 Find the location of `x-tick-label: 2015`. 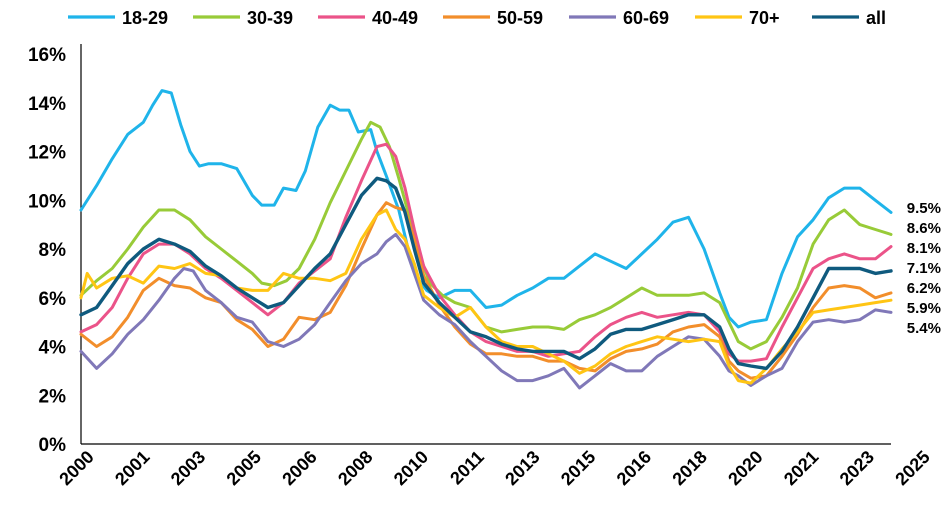

x-tick-label: 2015 is located at coordinates (578, 468).